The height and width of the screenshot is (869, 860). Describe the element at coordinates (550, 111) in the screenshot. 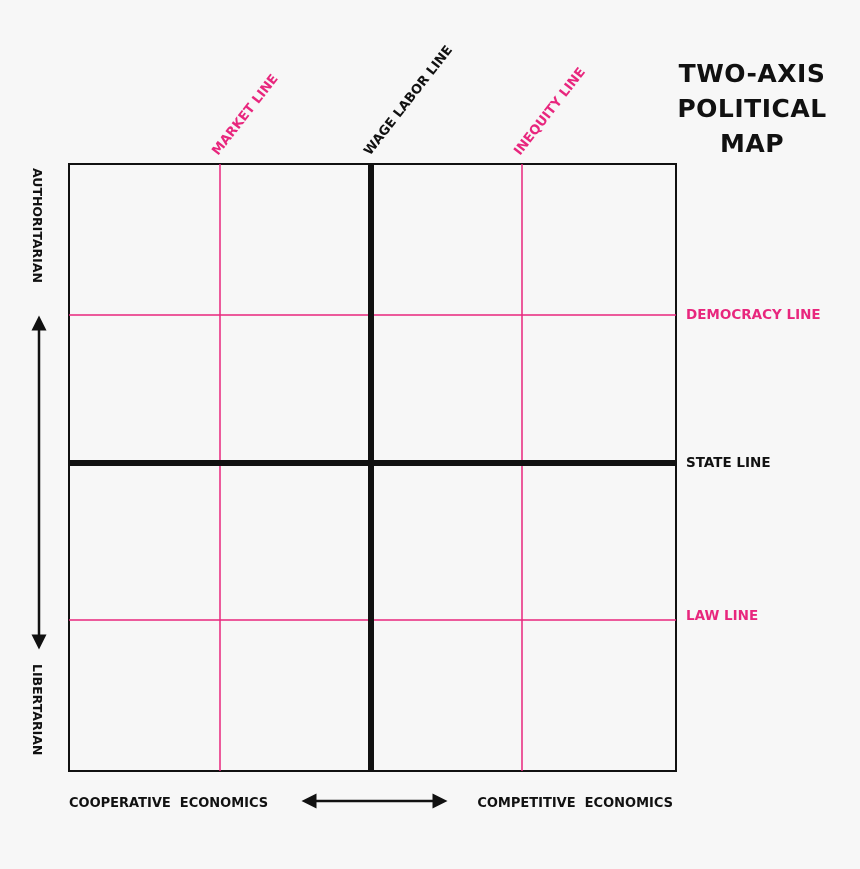

I see `inequity-line-label: INEQUITY LINE` at that location.